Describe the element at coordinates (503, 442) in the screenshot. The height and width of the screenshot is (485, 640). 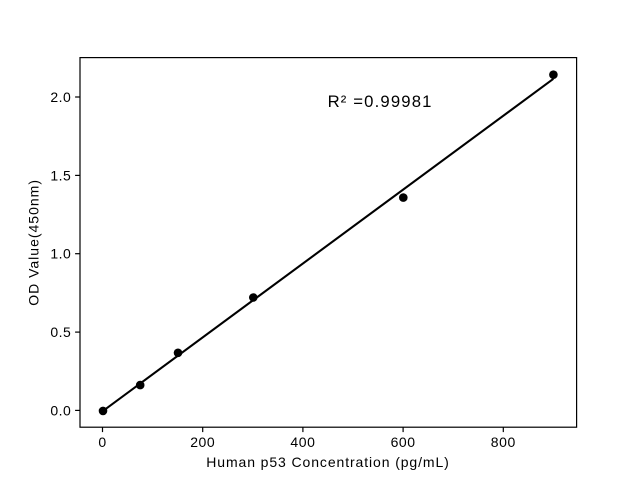
I see `svg-text: 800` at that location.